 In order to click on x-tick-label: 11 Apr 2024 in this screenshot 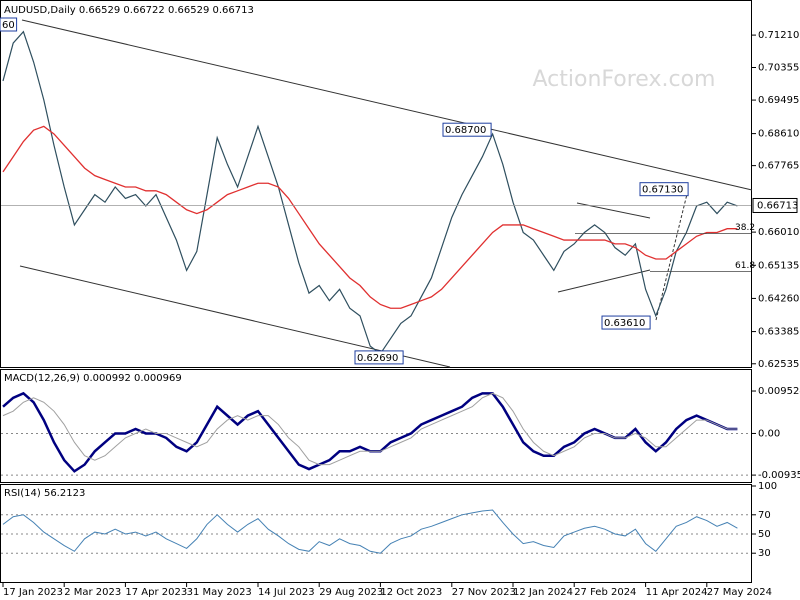, I will do `click(677, 592)`.